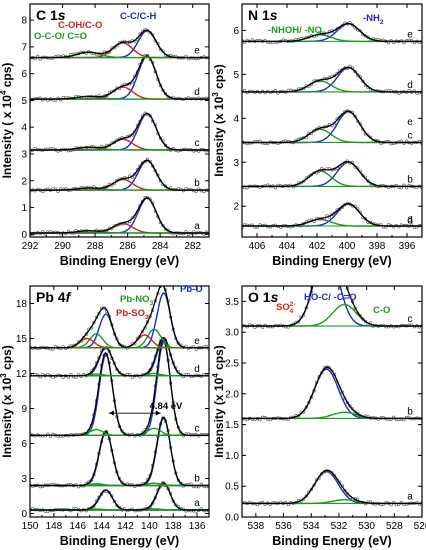 The image size is (426, 550). Describe the element at coordinates (24, 235) in the screenshot. I see `y-tick-label: 0` at that location.